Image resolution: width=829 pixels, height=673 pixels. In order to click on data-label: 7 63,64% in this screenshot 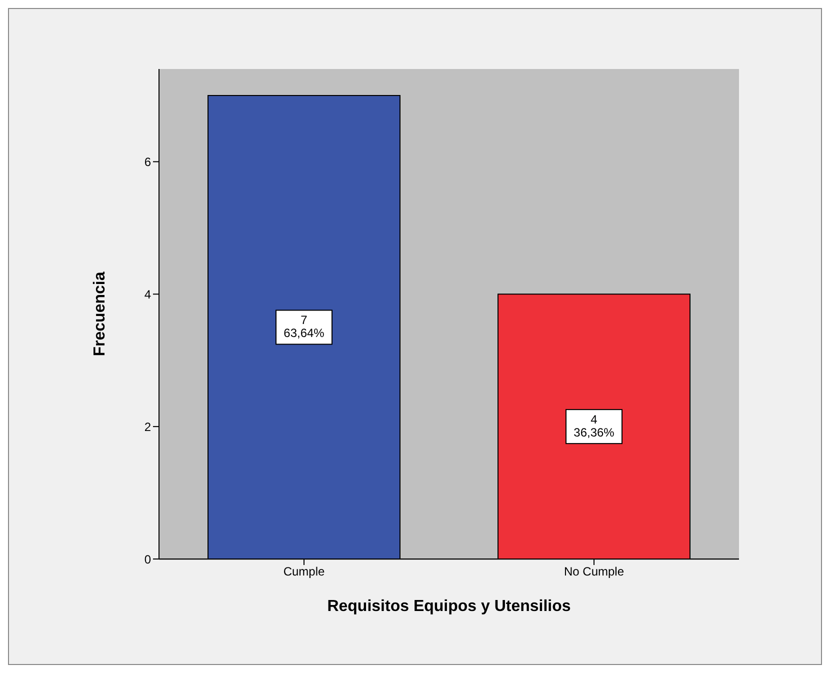, I will do `click(304, 326)`.